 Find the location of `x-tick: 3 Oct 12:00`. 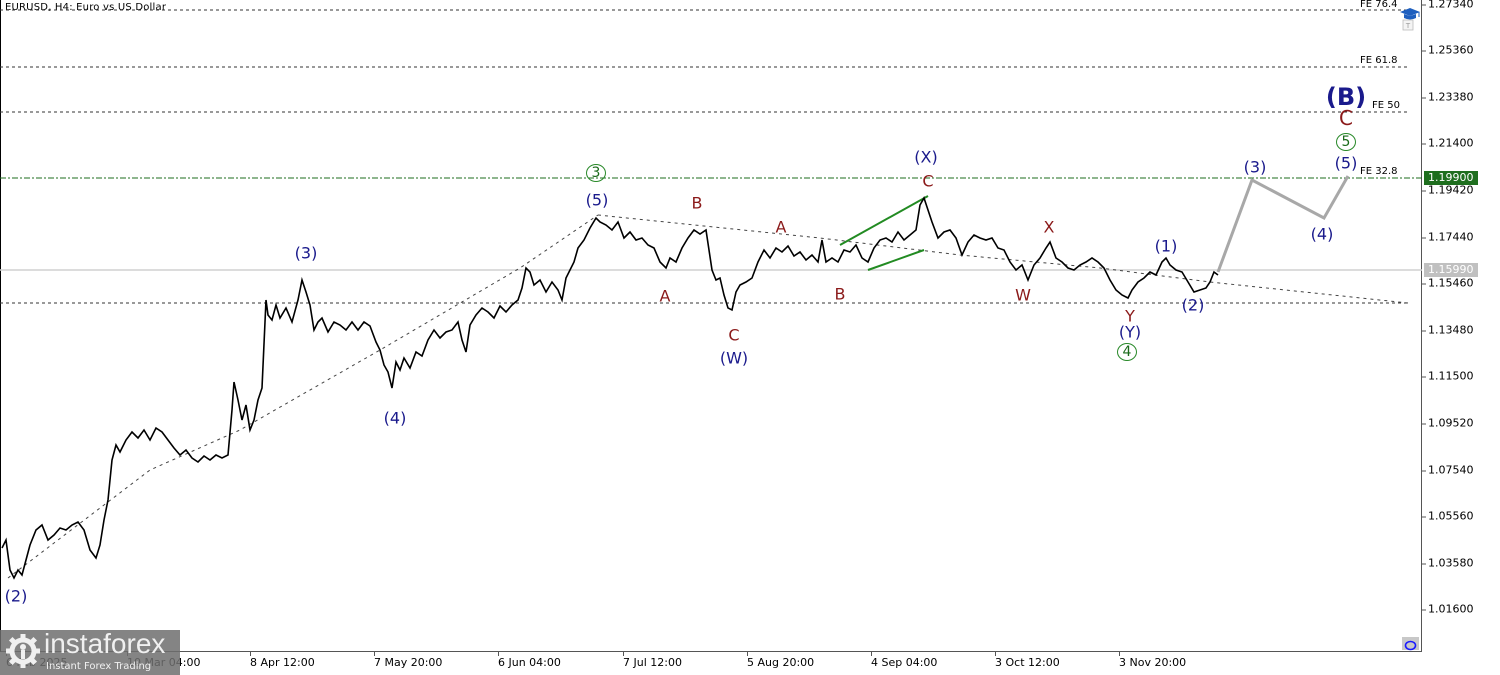

x-tick: 3 Oct 12:00 is located at coordinates (1027, 660).